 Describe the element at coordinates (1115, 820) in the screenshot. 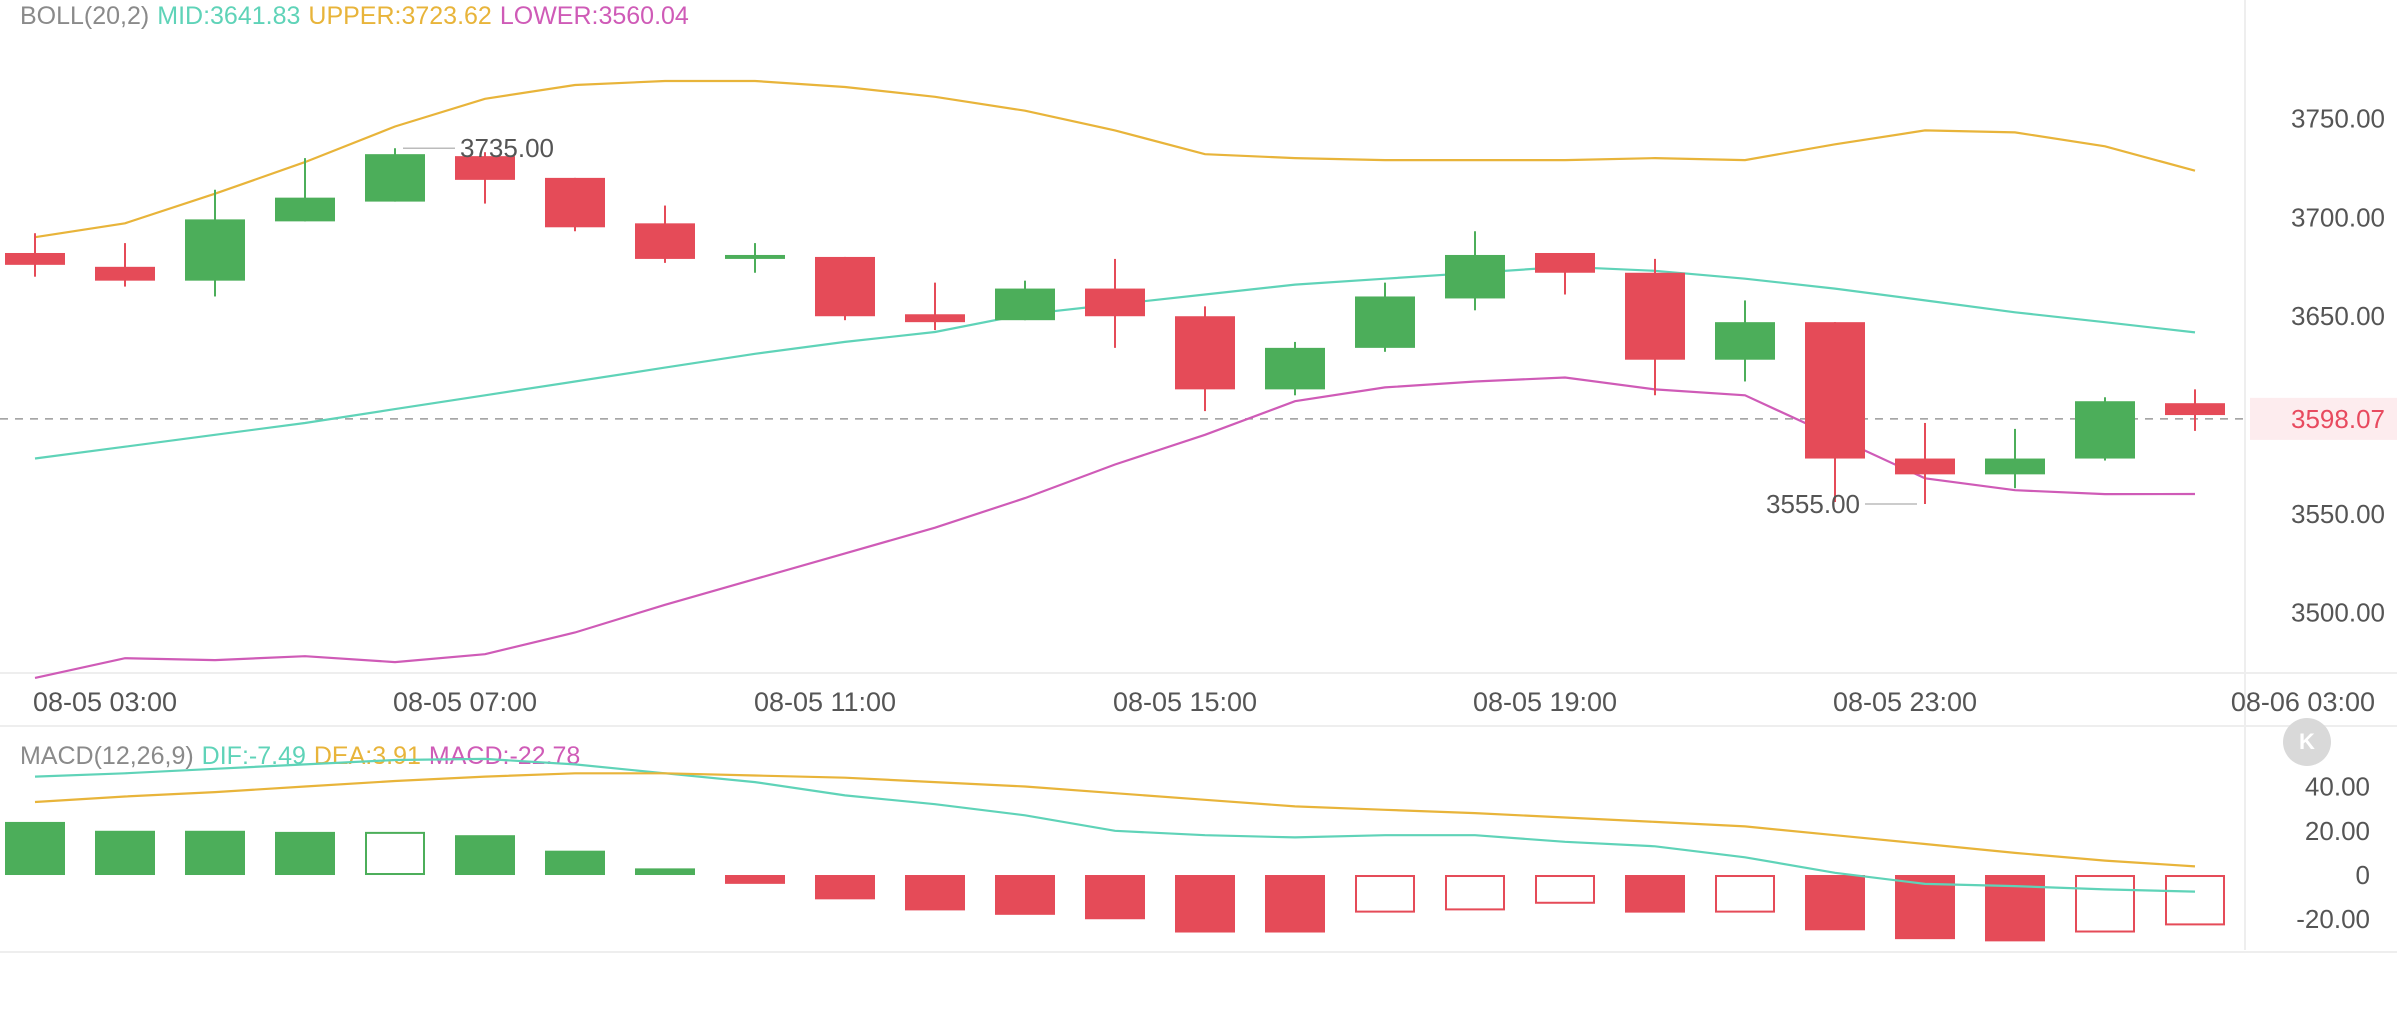

I see `macd-dea-line` at that location.